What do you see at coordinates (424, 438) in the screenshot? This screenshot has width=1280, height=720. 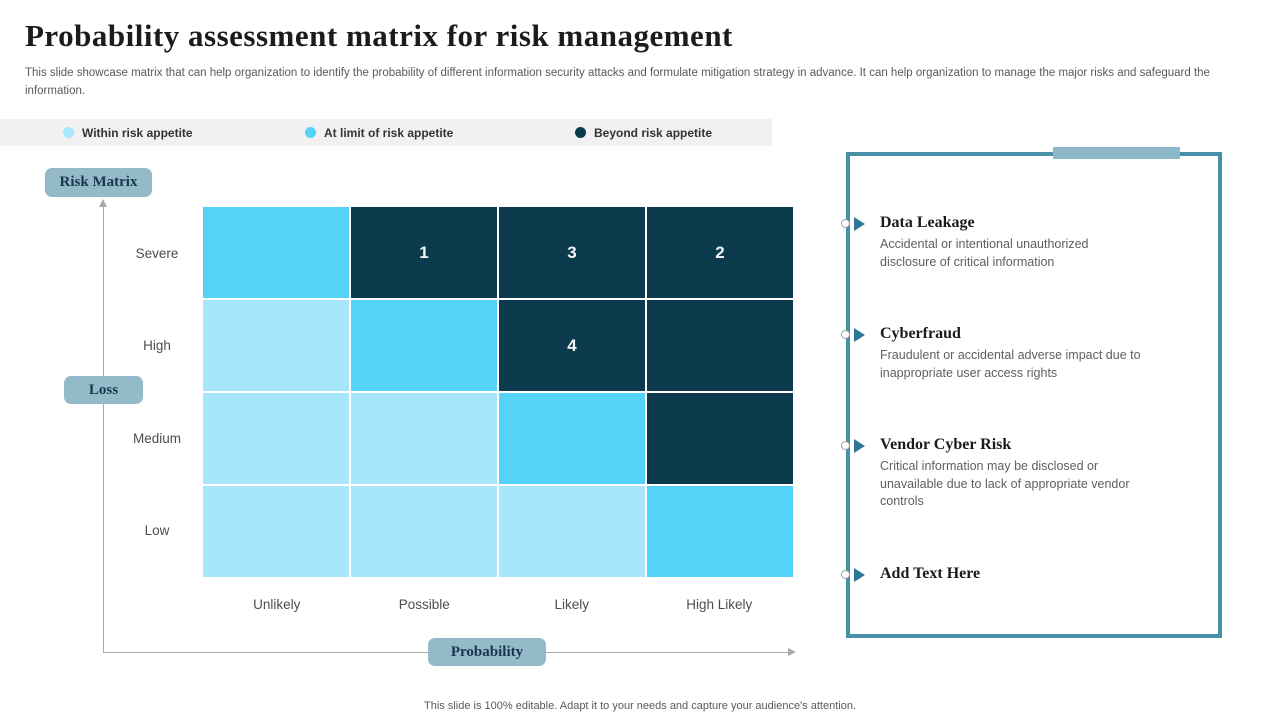 I see `matrix-cell-medium-possible` at bounding box center [424, 438].